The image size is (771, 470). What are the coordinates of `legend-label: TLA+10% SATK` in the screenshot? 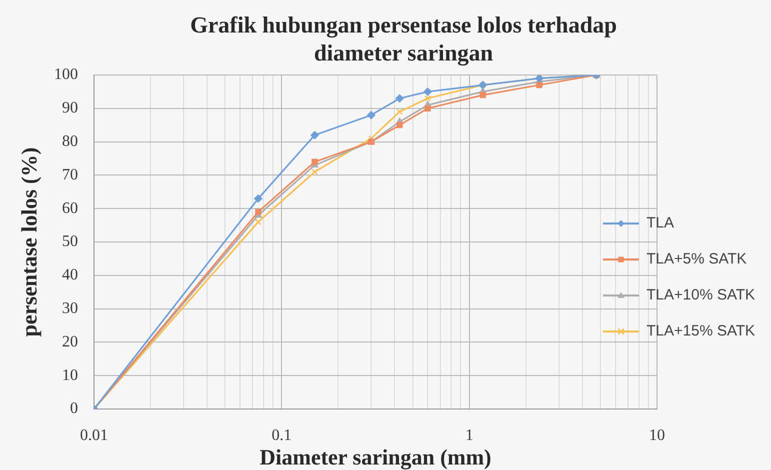 It's located at (701, 295).